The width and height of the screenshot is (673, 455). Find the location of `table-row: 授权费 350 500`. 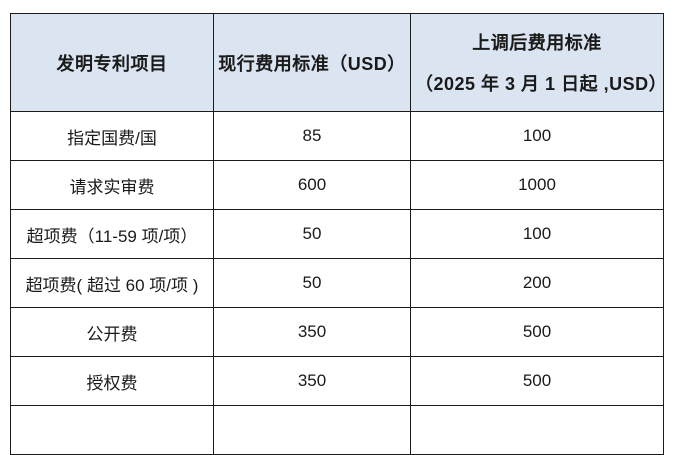

table-row: 授权费 350 500 is located at coordinates (337, 381).